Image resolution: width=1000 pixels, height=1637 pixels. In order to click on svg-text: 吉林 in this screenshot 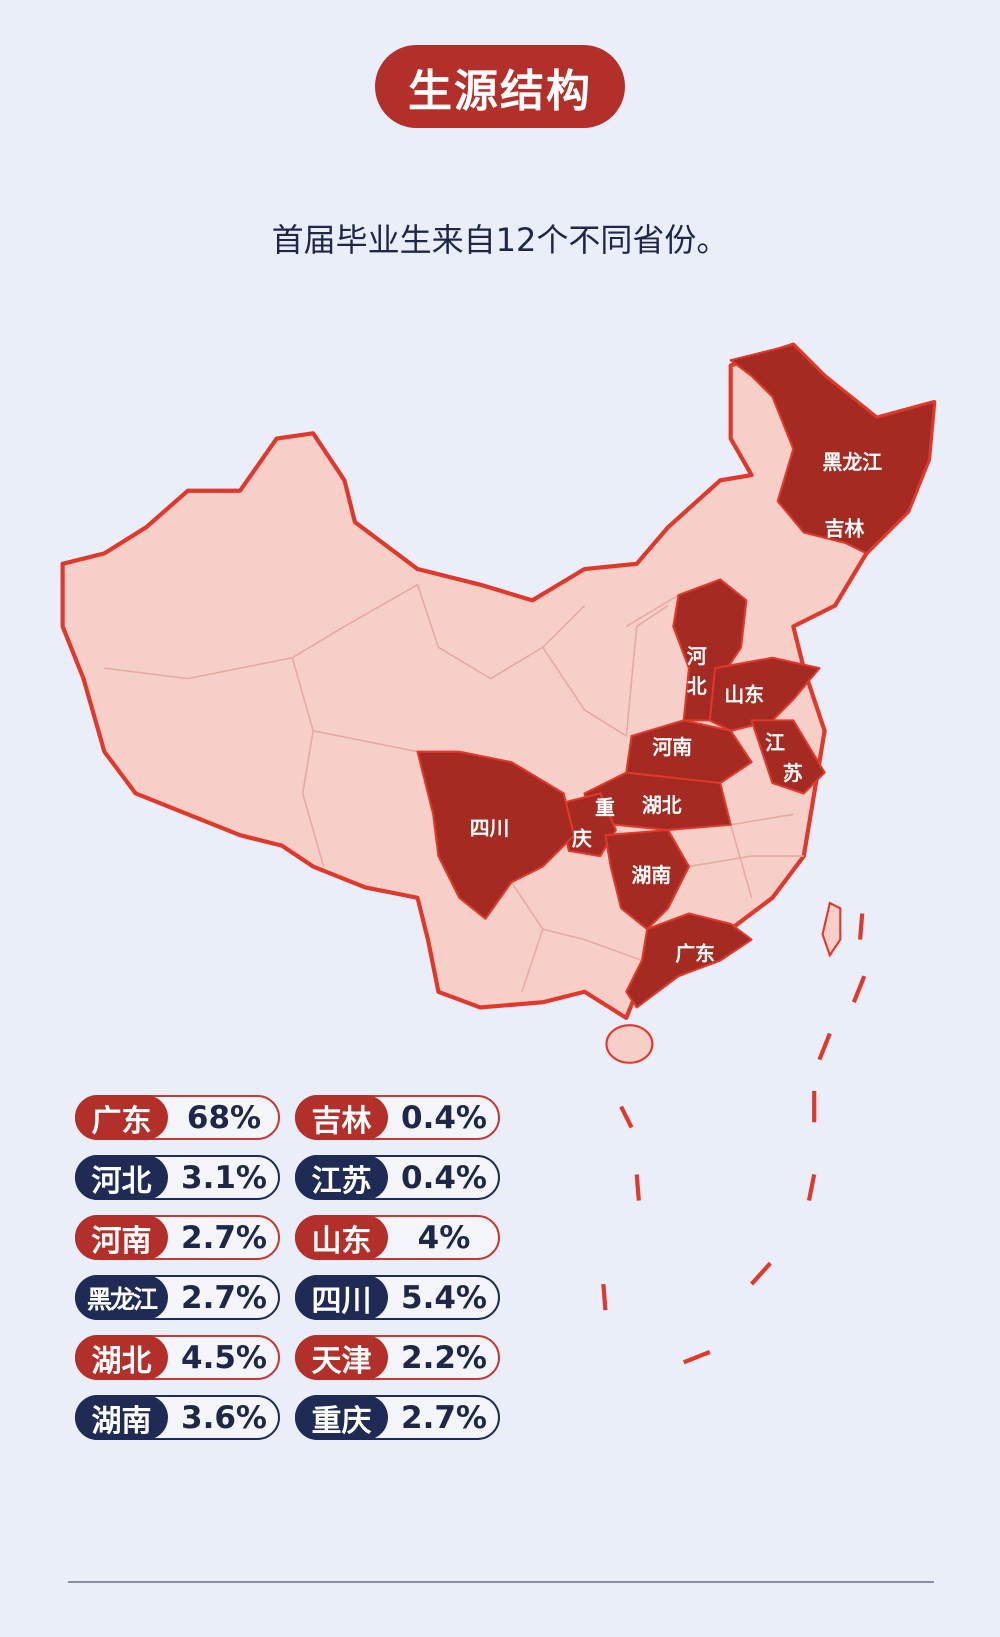, I will do `click(845, 529)`.